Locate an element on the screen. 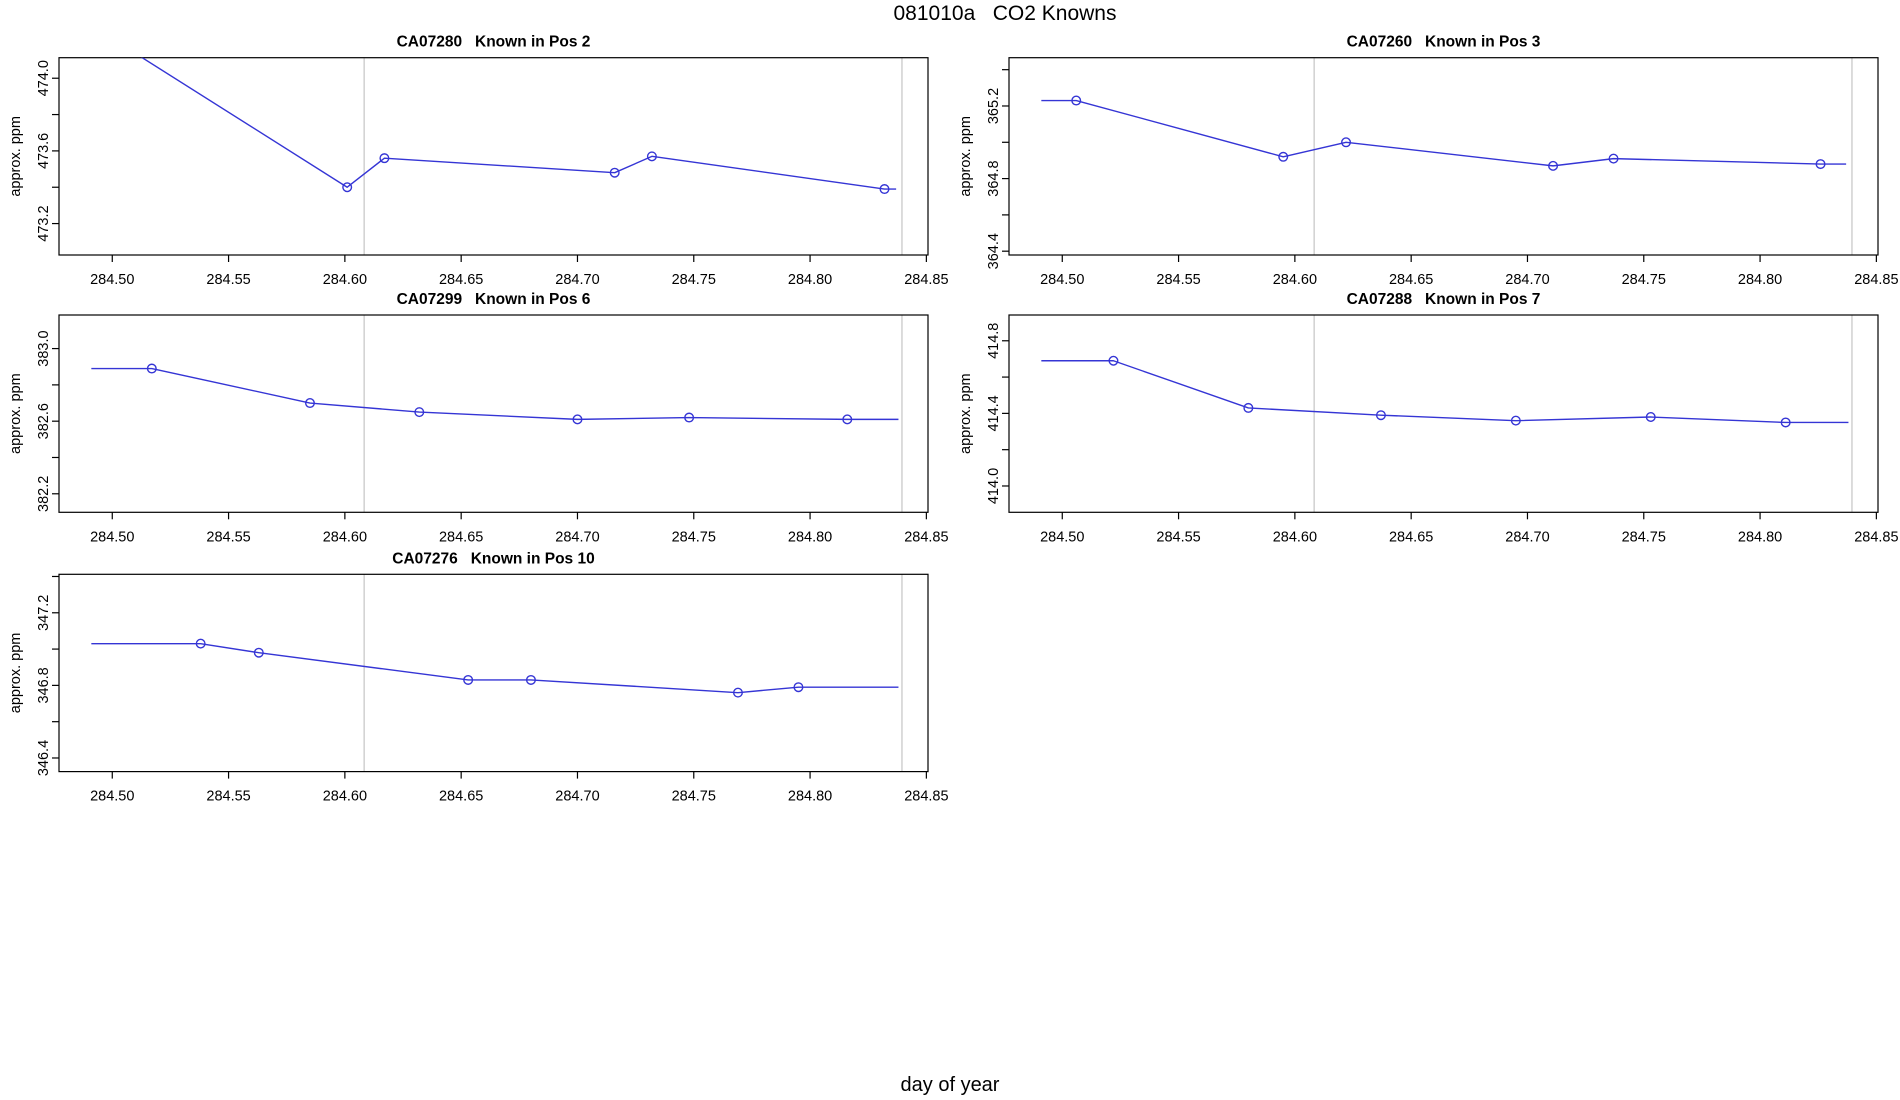 The image size is (1900, 1100). y-tick-label: 473.6 is located at coordinates (44, 151).